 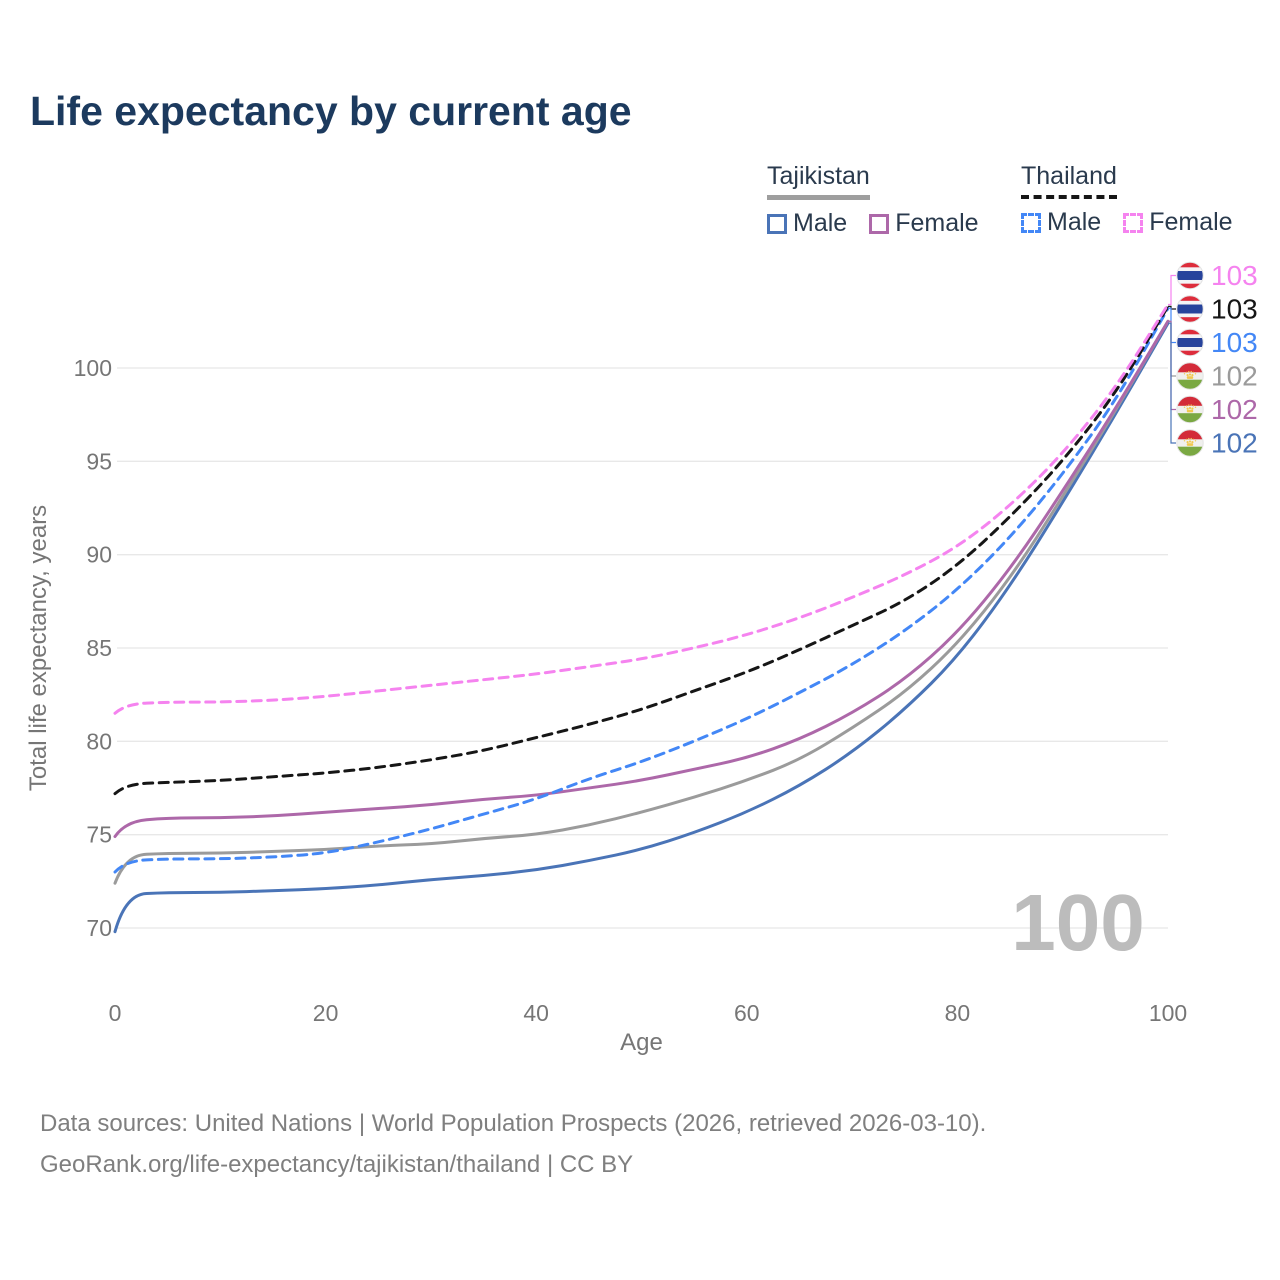 I want to click on y-tick-label: 85, so click(x=99, y=648).